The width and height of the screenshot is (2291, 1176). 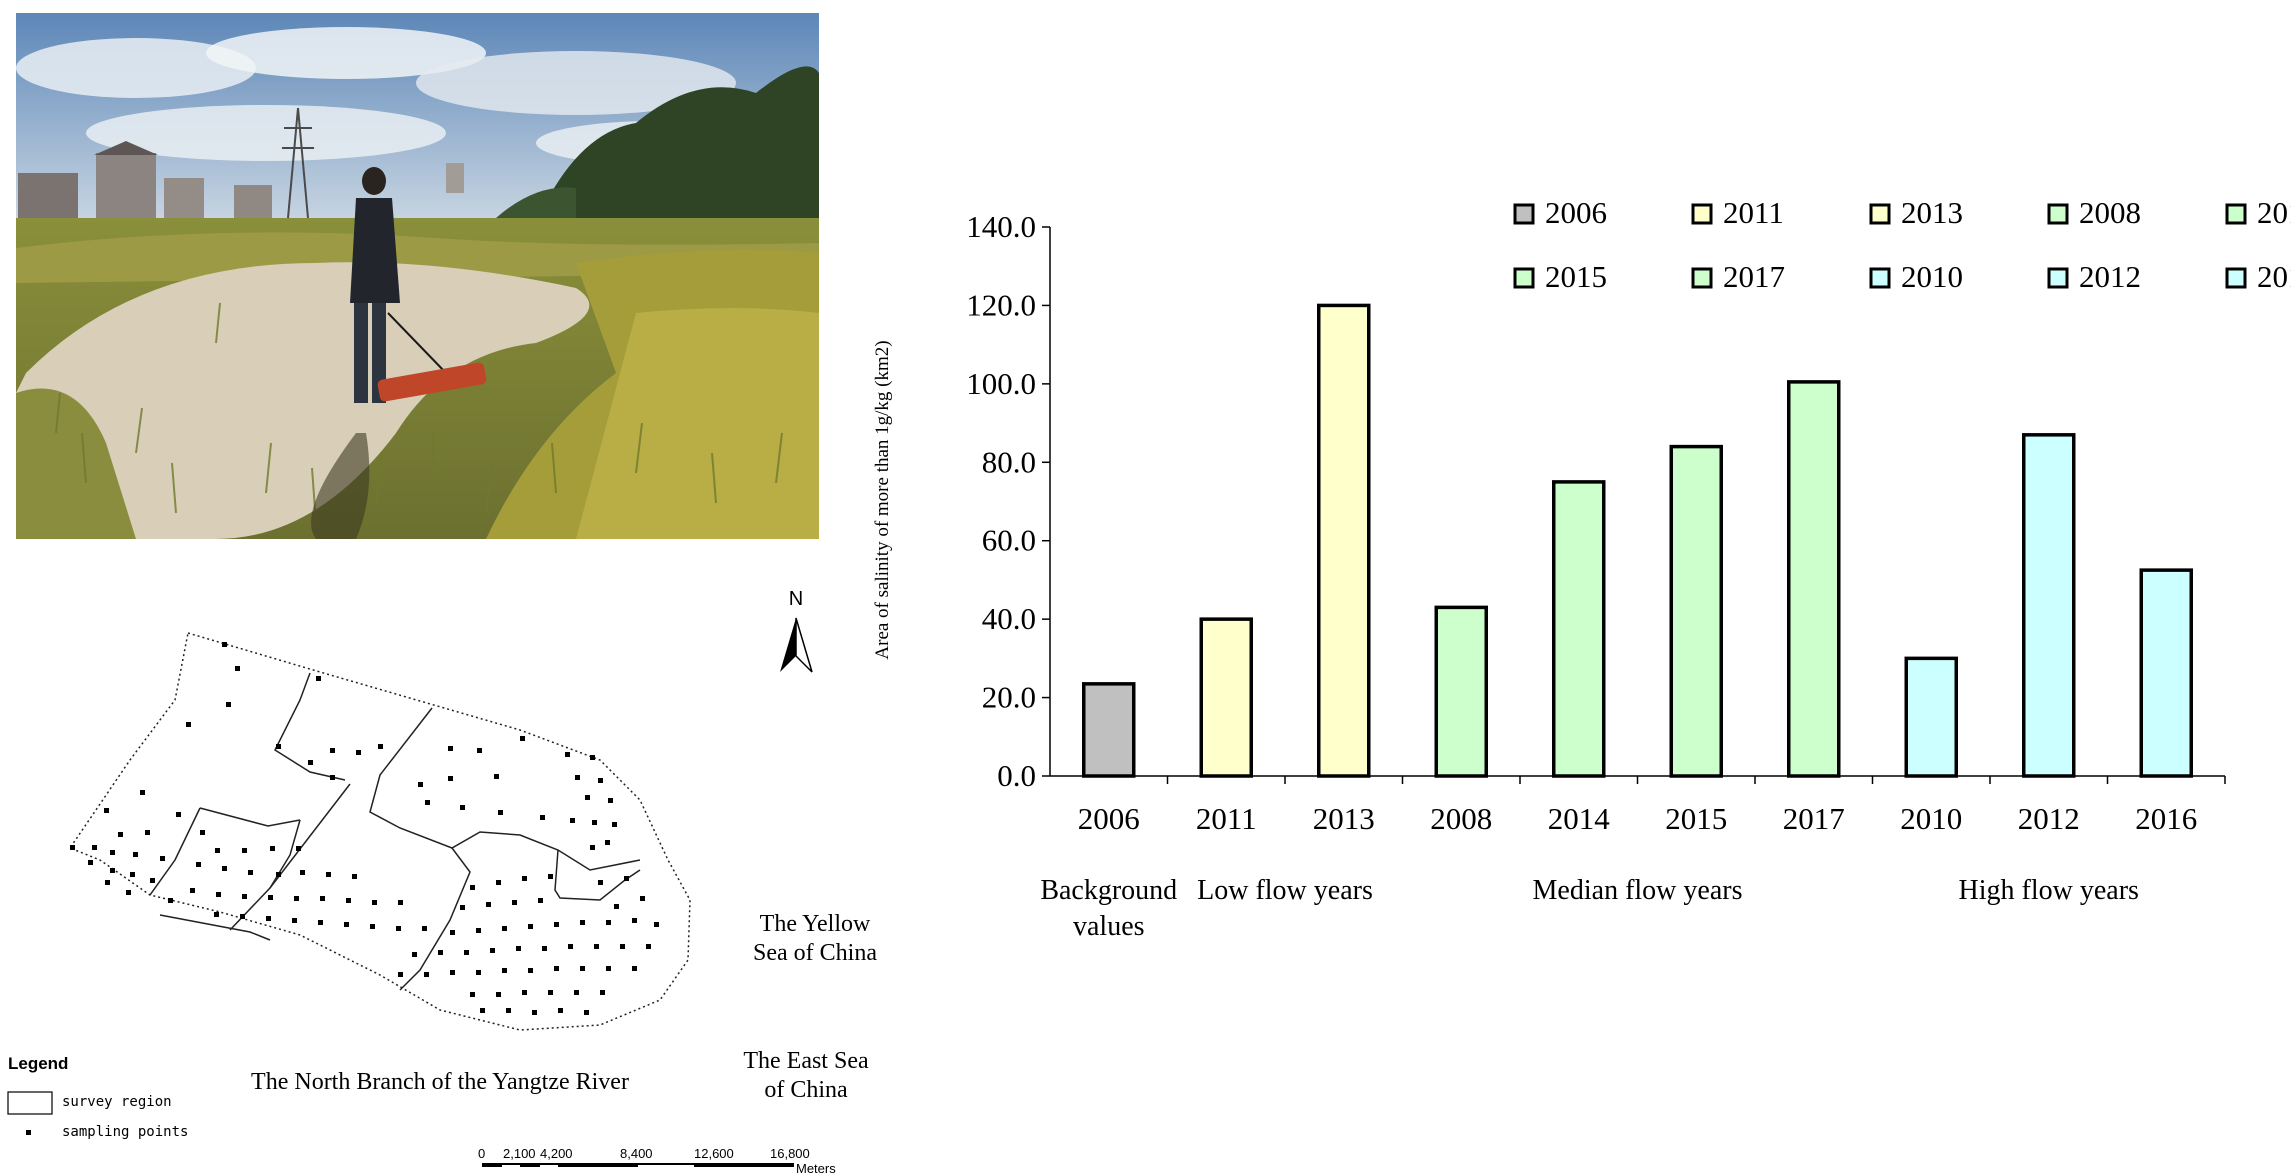 What do you see at coordinates (2110, 276) in the screenshot?
I see `legend-label: 2012` at bounding box center [2110, 276].